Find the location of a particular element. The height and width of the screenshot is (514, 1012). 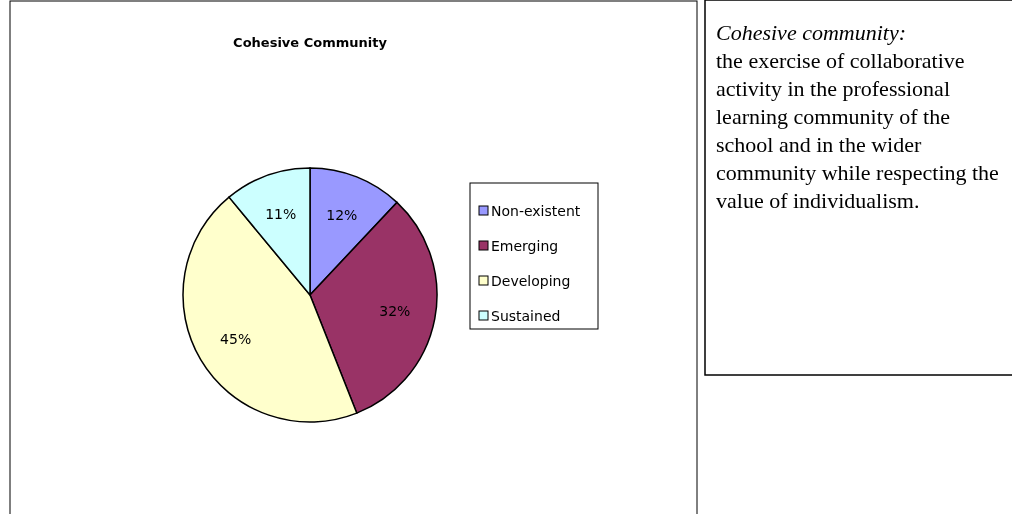

legend-label: Developing is located at coordinates (531, 281).